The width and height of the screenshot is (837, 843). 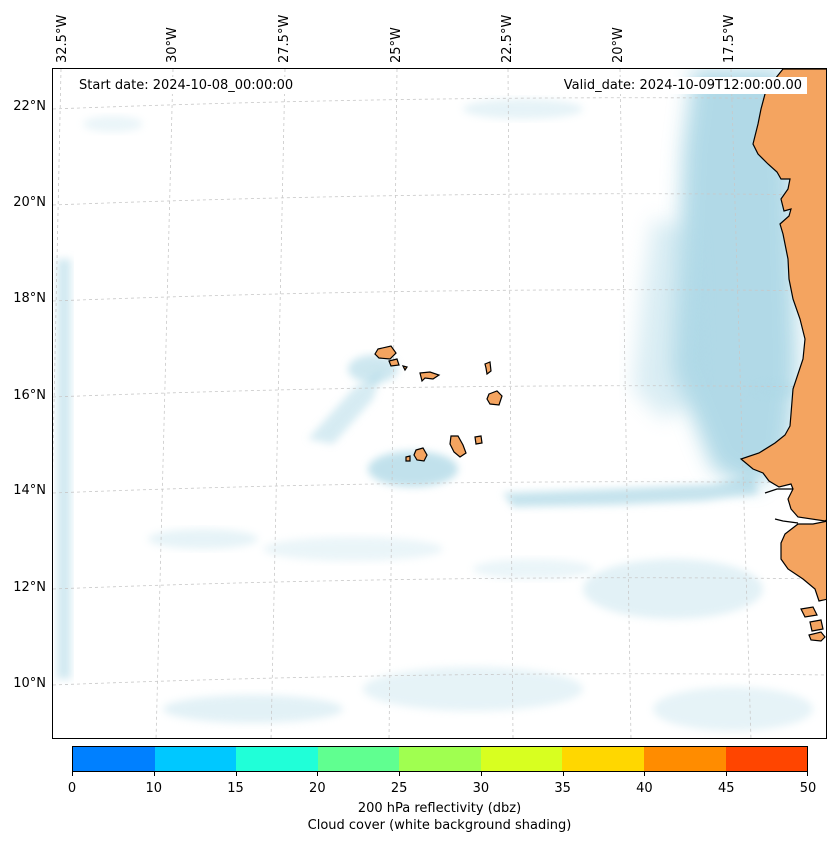 I want to click on mainland-land, so click(x=782, y=295).